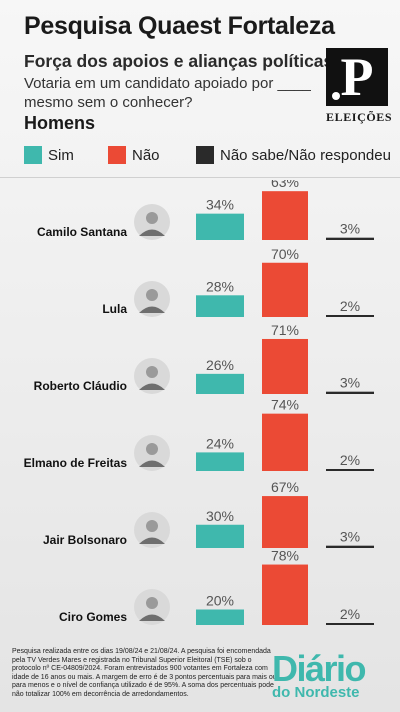 The height and width of the screenshot is (712, 400). I want to click on candidate-label: Roberto Cláudio, so click(80, 386).